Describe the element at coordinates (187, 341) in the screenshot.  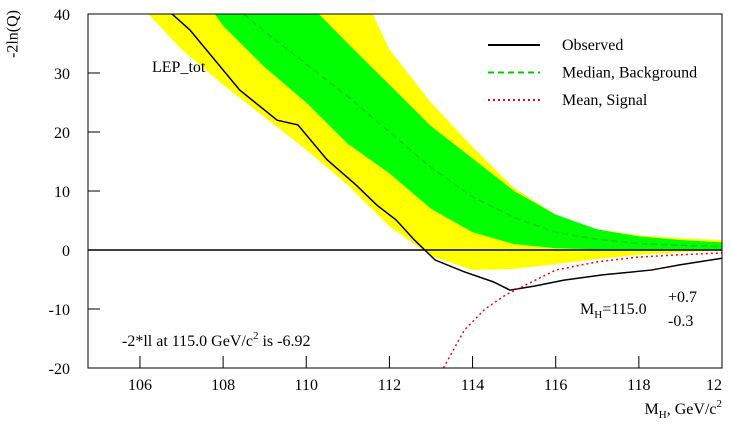
I see `result-text: -2*ll at 115.0 GeV/c` at that location.